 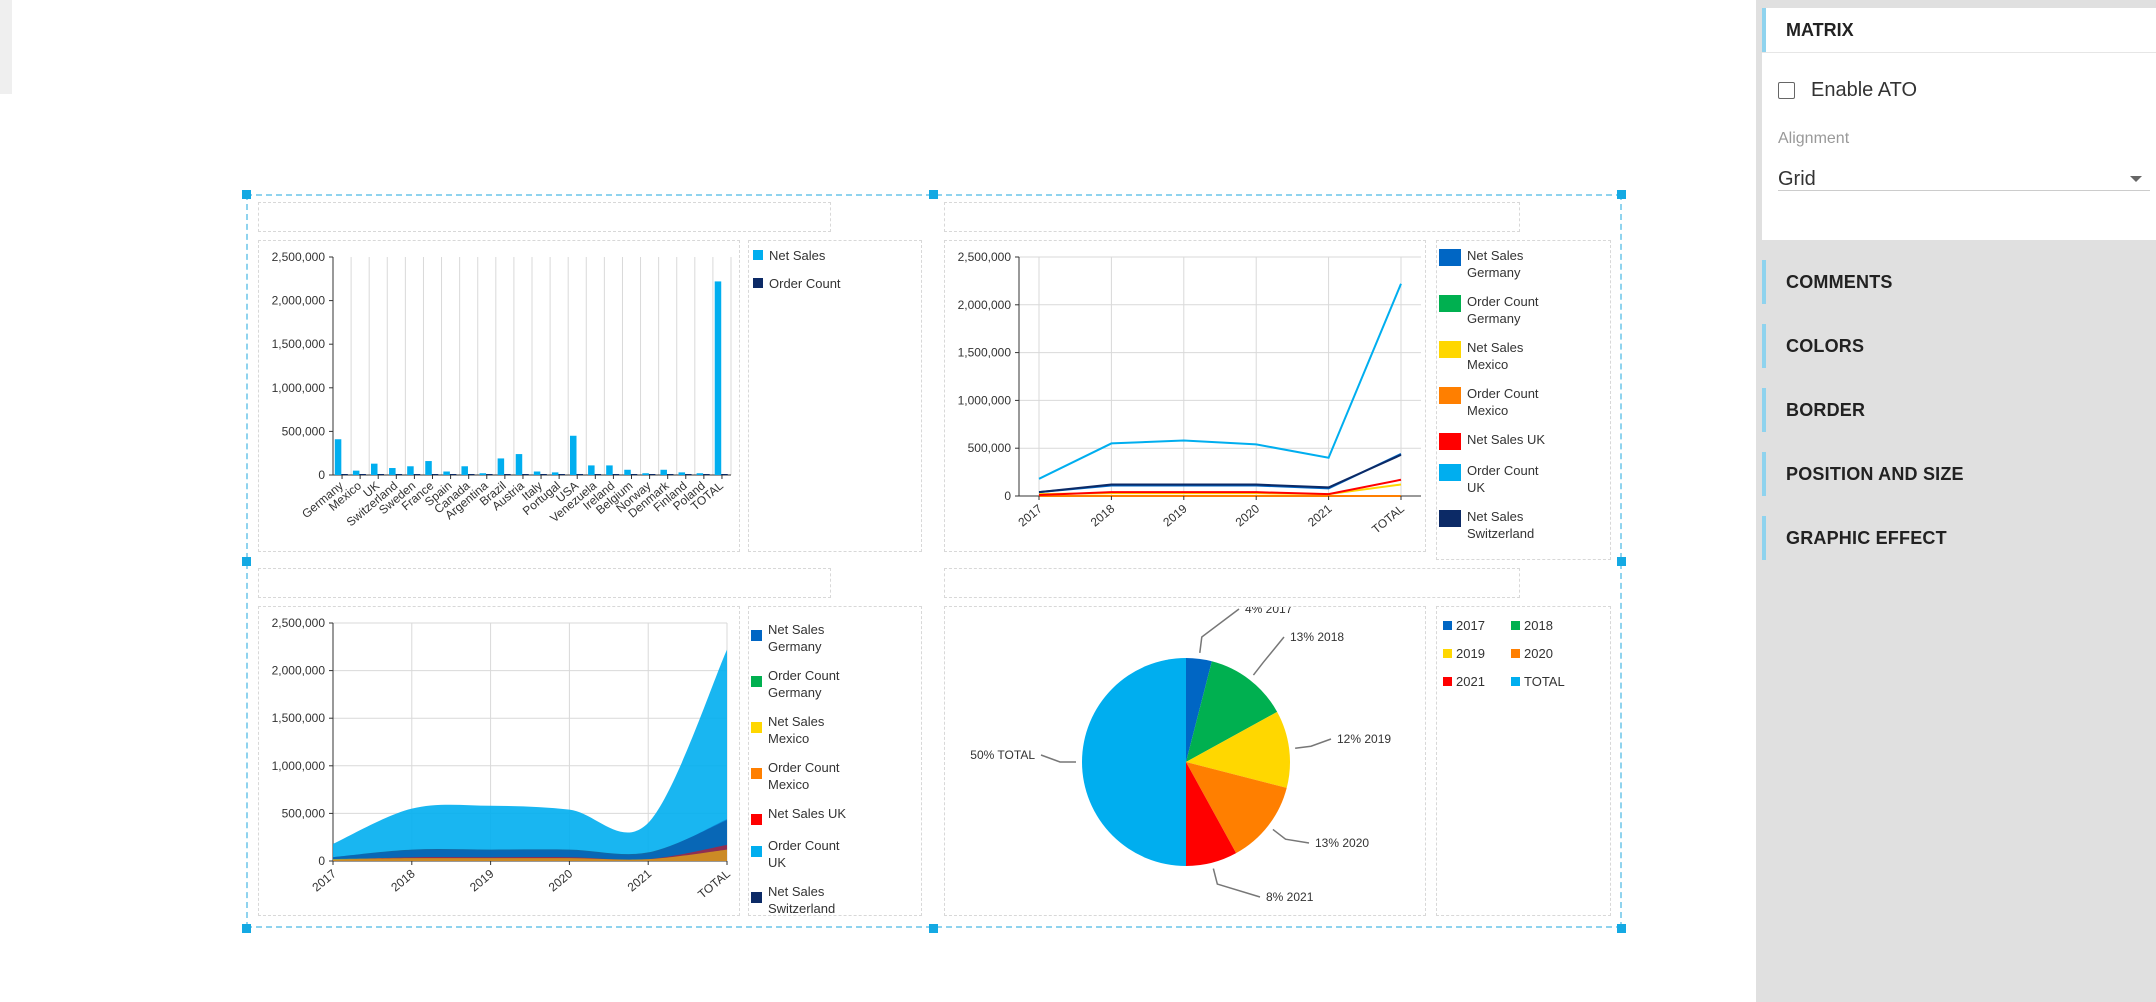 What do you see at coordinates (1220, 487) in the screenshot?
I see `series-line` at bounding box center [1220, 487].